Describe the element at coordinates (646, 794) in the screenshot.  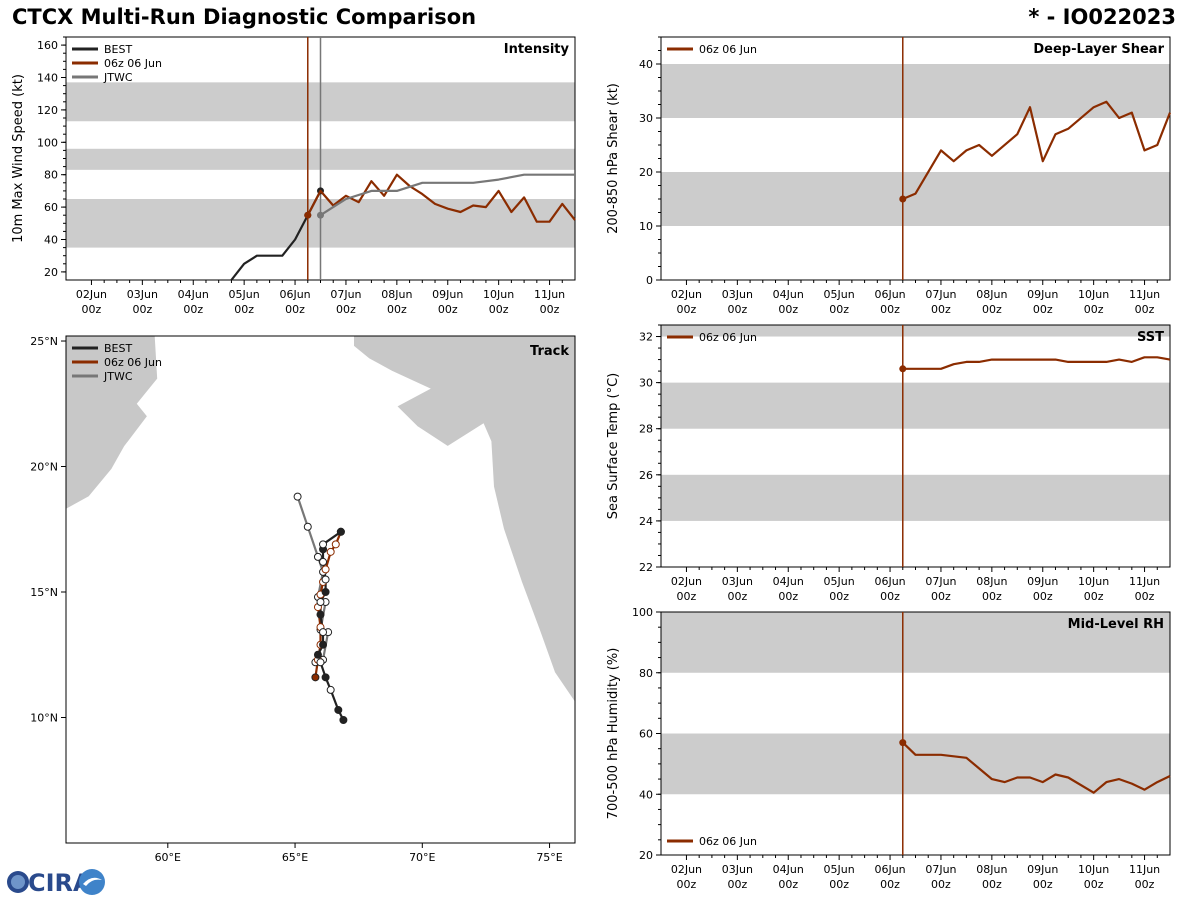
I see `y-tick-label: 40` at that location.